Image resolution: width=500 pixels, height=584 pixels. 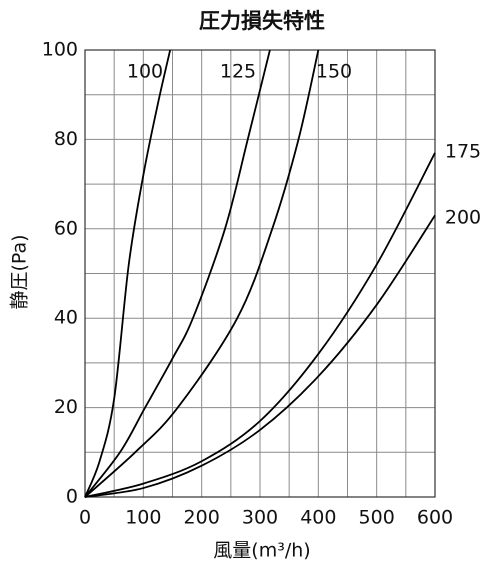 What do you see at coordinates (66, 318) in the screenshot?
I see `y-tick-label: 40` at bounding box center [66, 318].